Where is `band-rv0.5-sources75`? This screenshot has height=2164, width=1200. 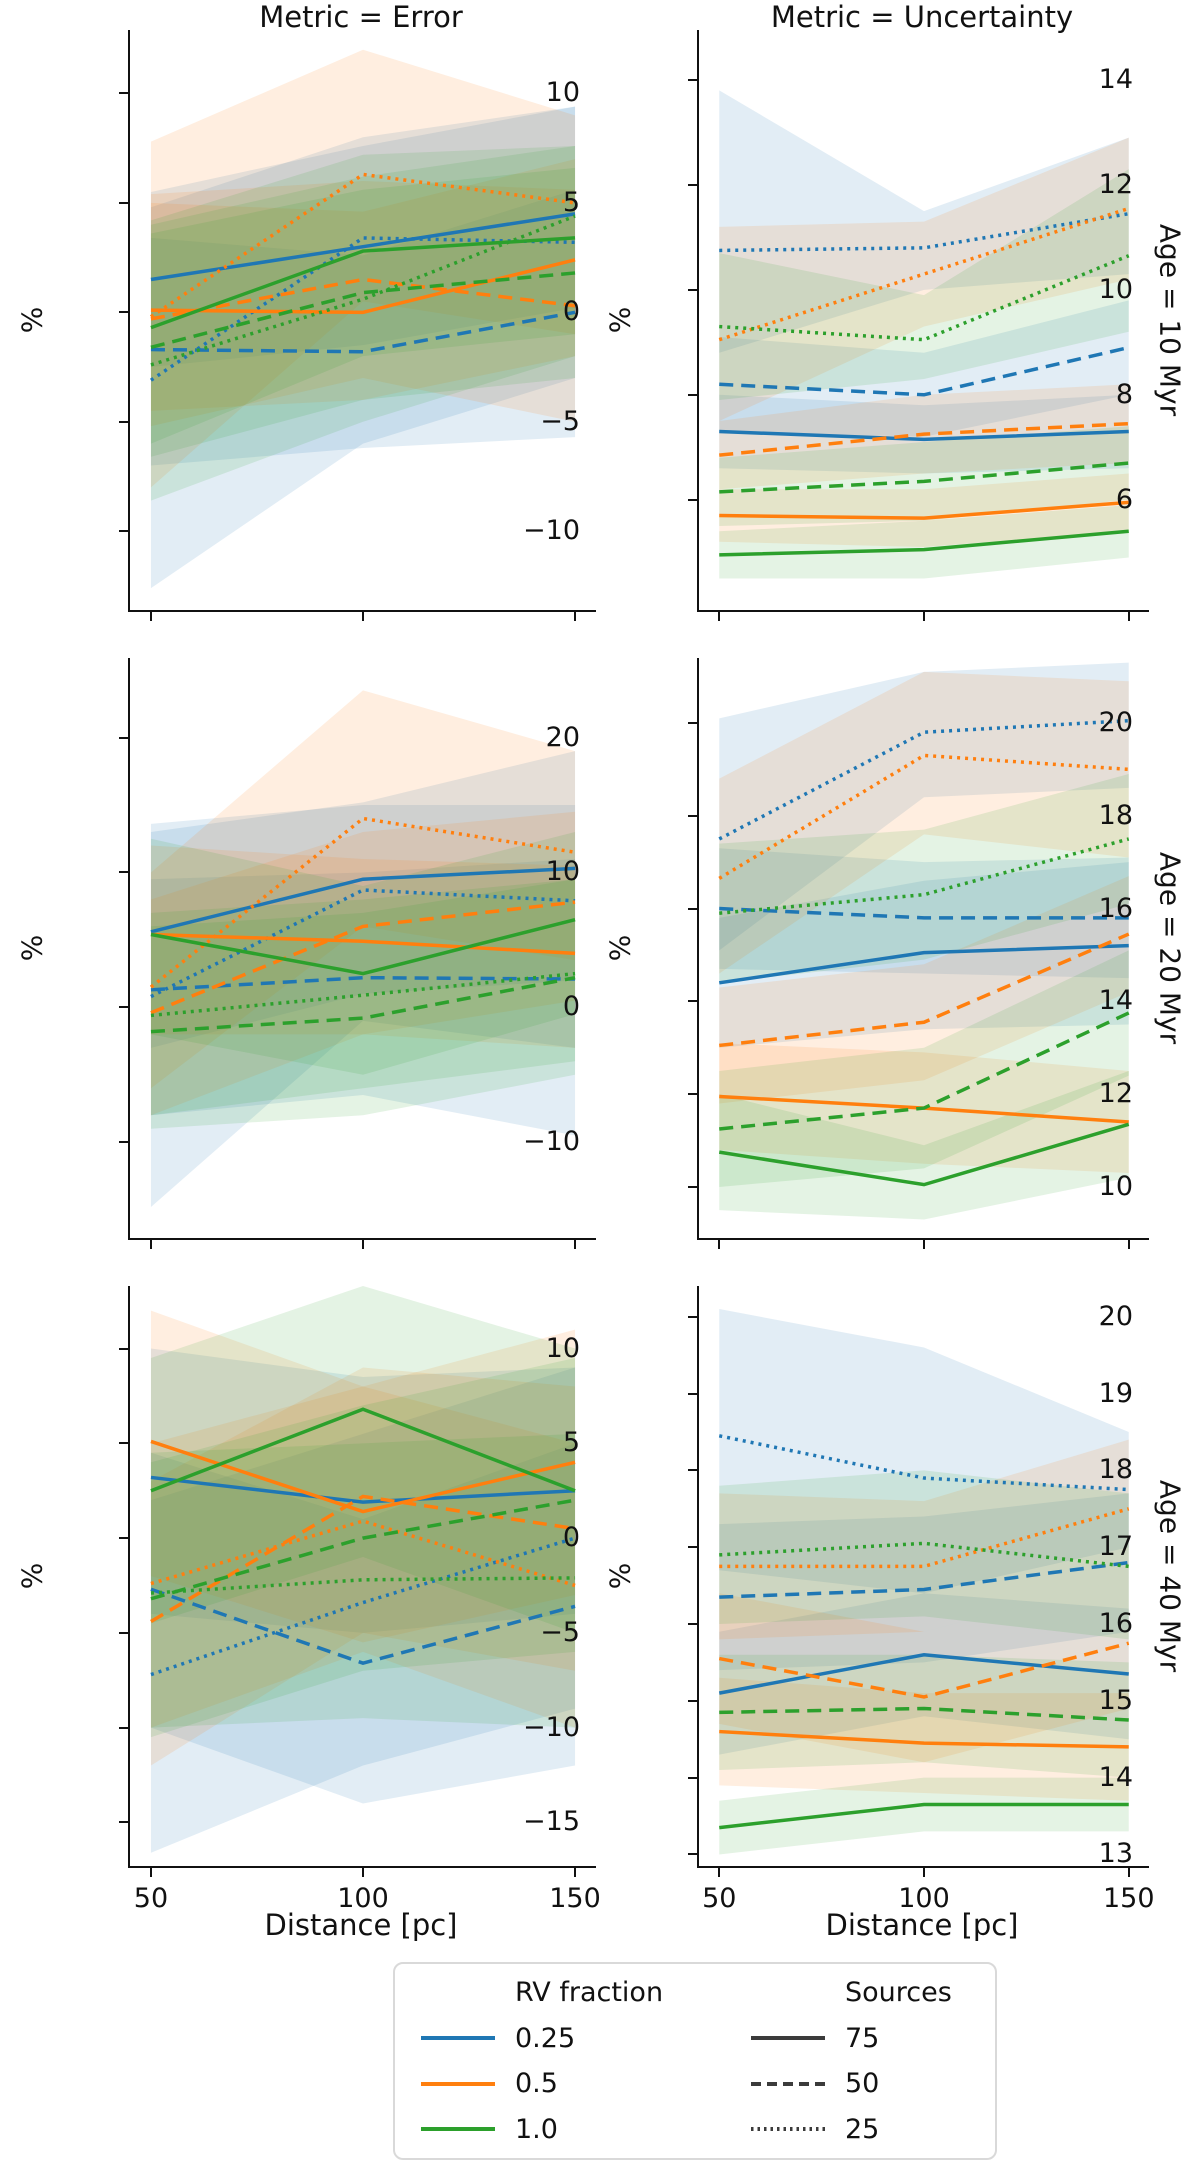
band-rv0.5-sources75 is located at coordinates (924, 1739).